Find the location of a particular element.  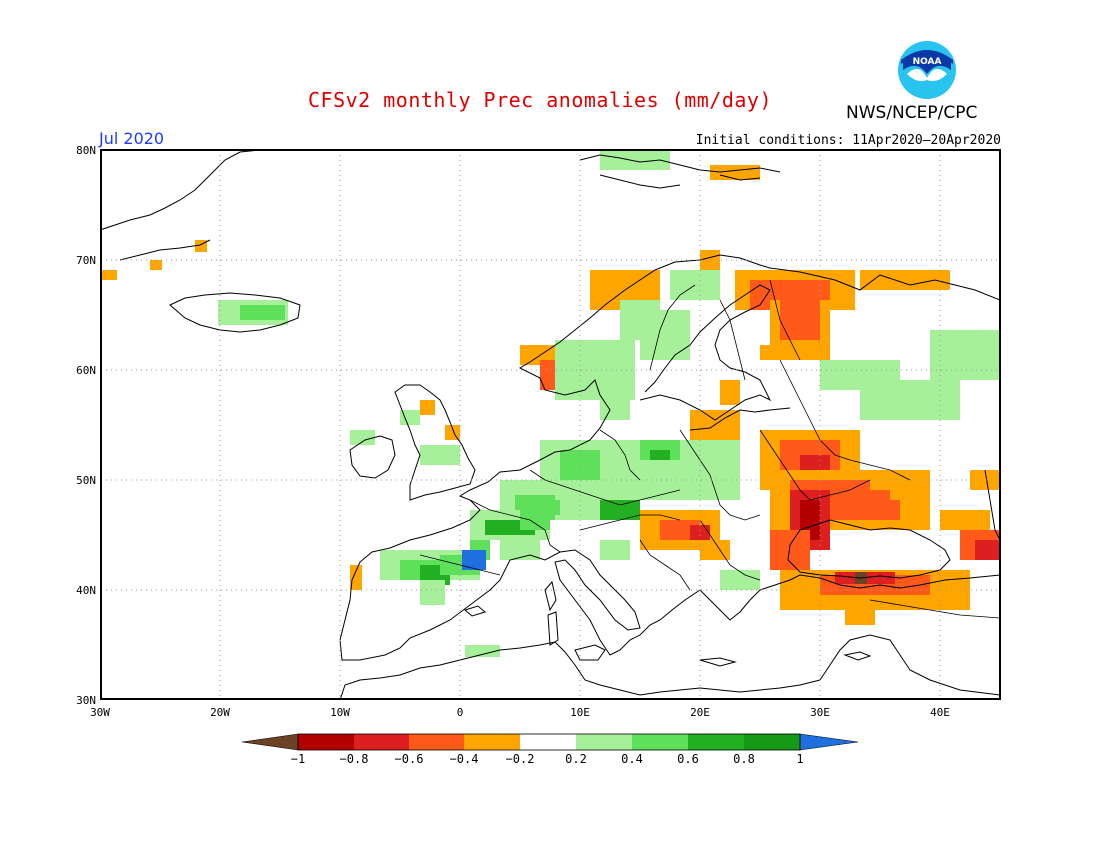

agency-label: NWS/NCEP/CPC is located at coordinates (912, 113).